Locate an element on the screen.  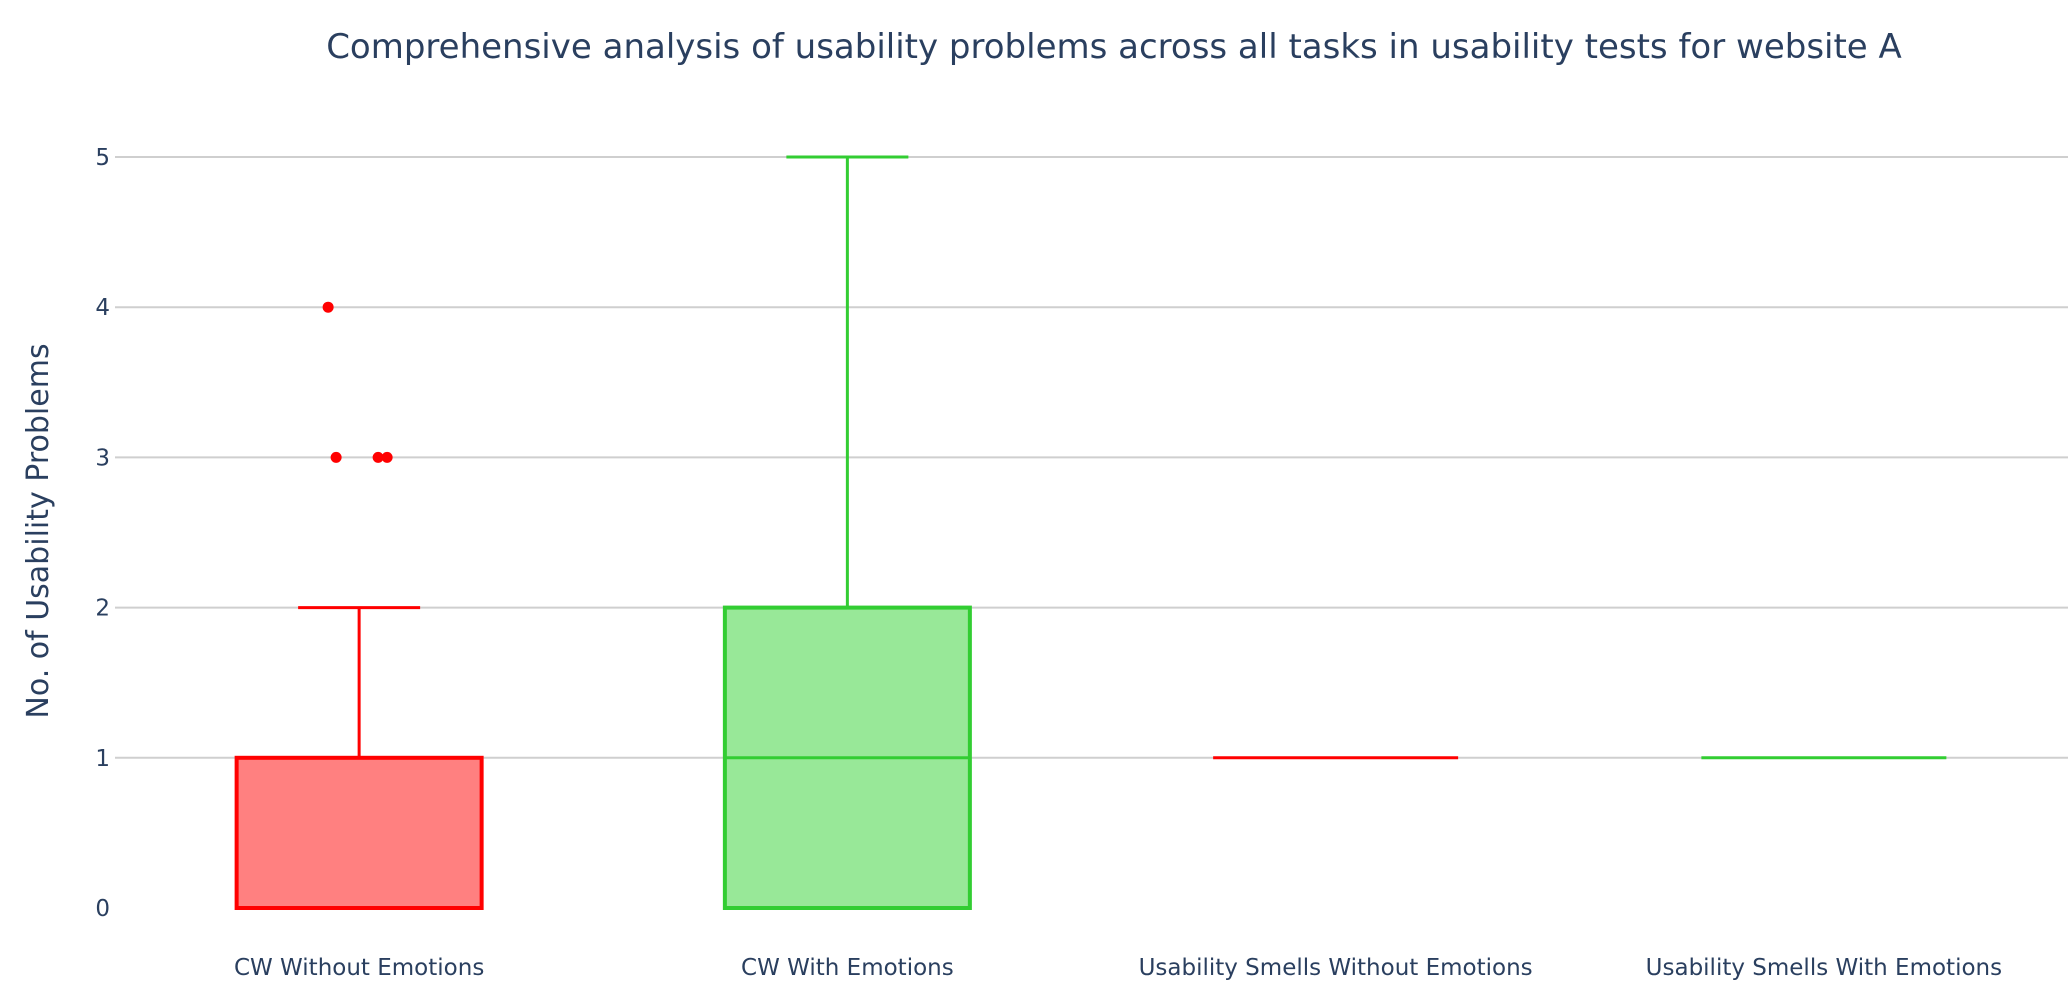
x-category-label-2: CW With Emotions is located at coordinates (847, 968).